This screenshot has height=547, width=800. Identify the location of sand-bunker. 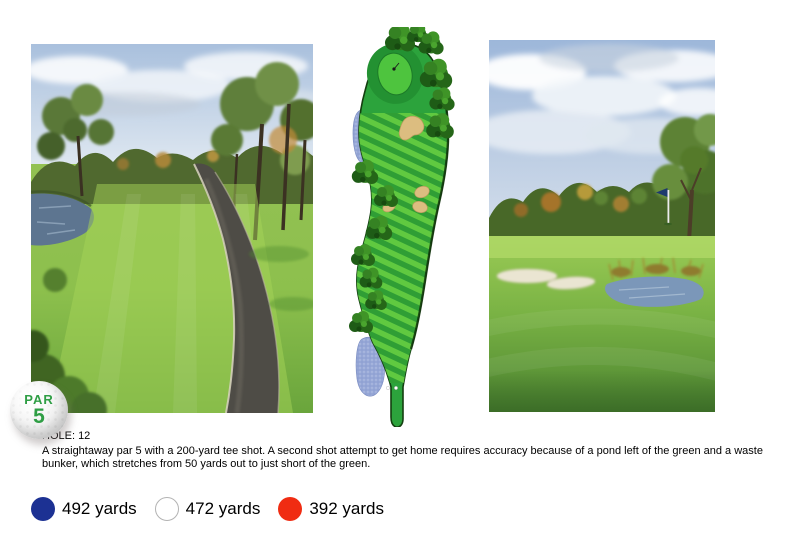
(546, 279).